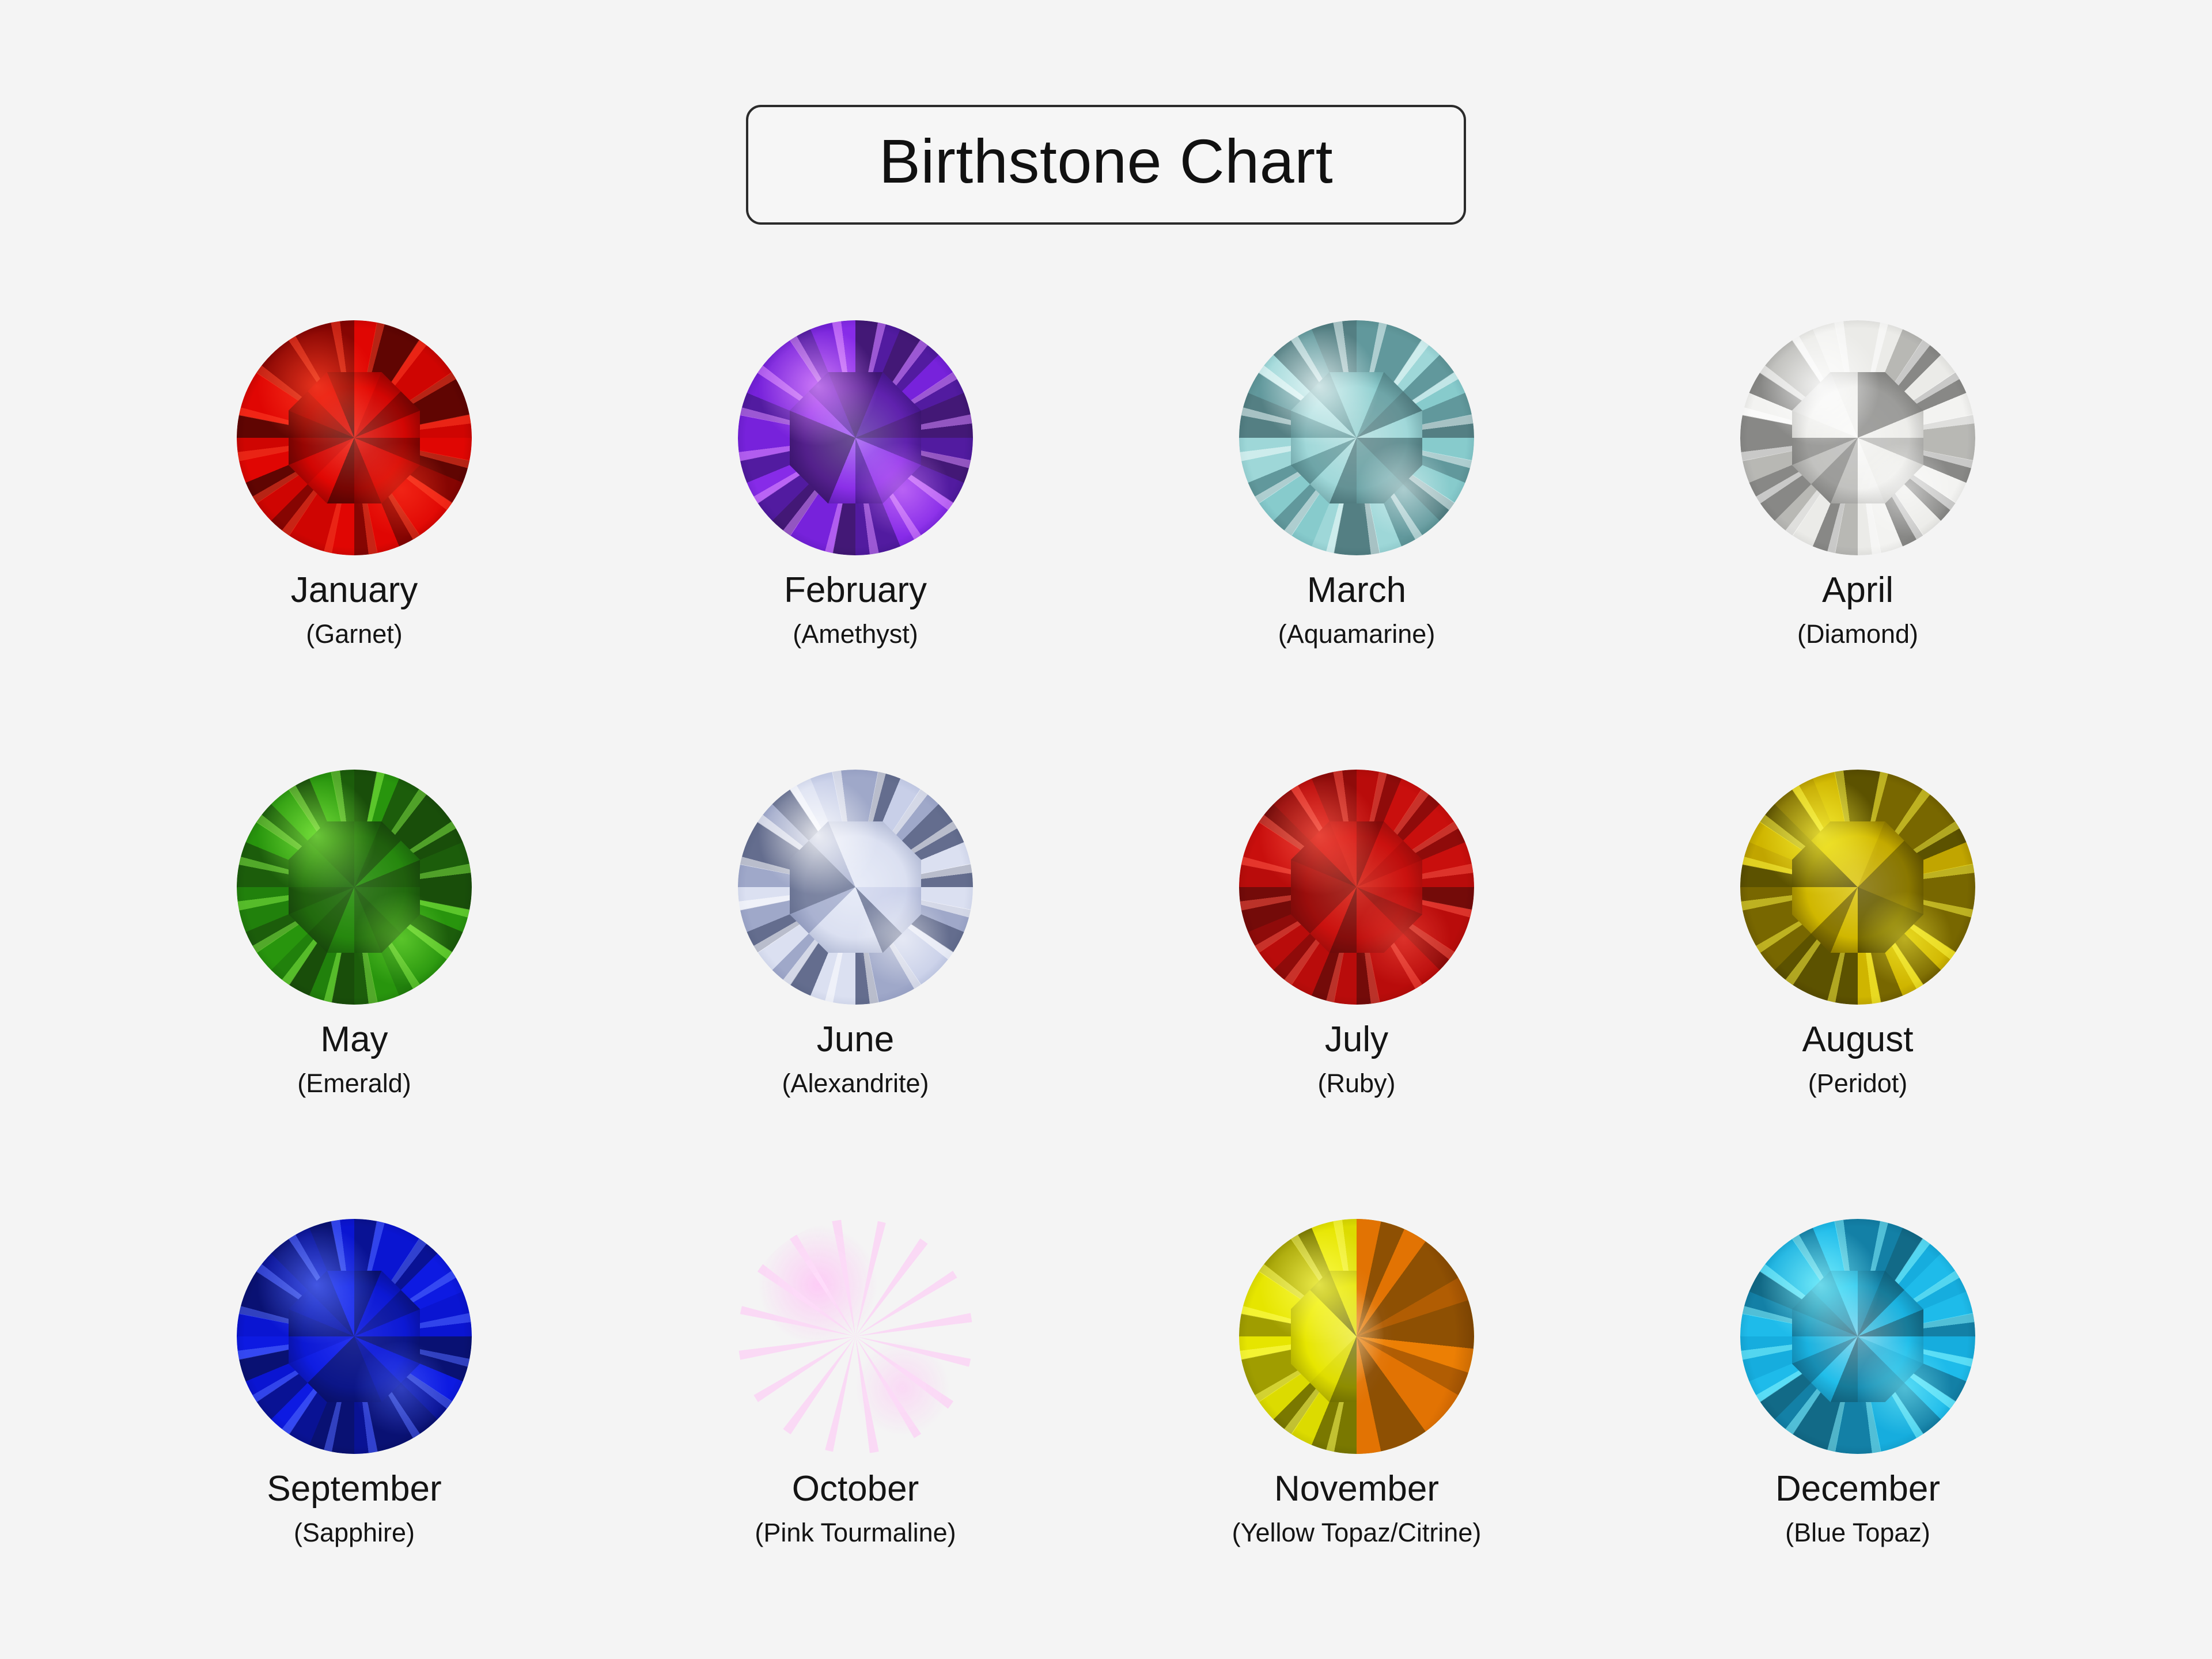  I want to click on month-label: December, so click(1857, 1489).